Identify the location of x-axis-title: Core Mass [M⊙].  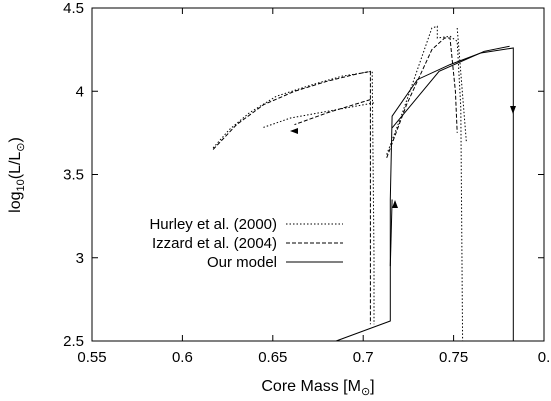
(317, 388).